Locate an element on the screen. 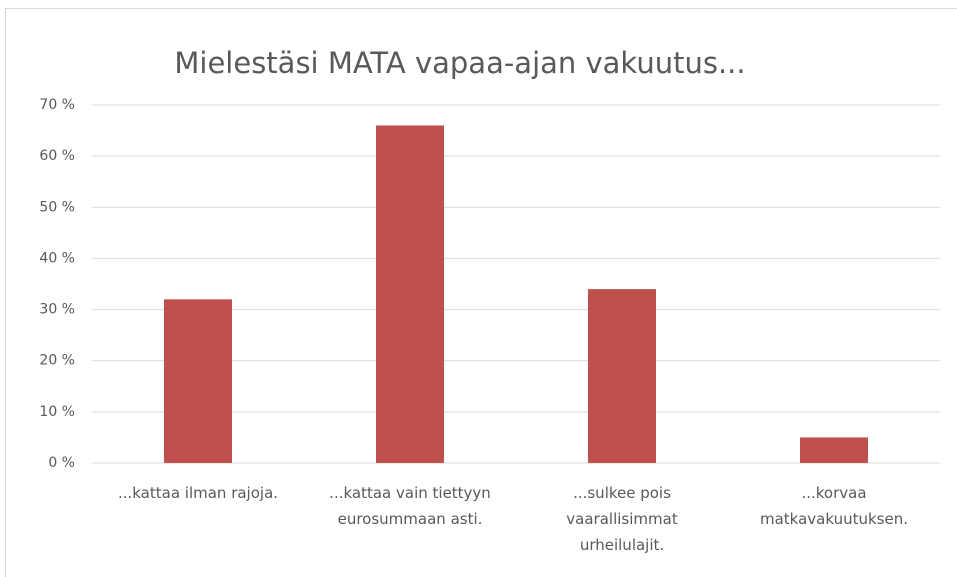 The width and height of the screenshot is (957, 577). y-tick-label: 30 % is located at coordinates (57, 310).